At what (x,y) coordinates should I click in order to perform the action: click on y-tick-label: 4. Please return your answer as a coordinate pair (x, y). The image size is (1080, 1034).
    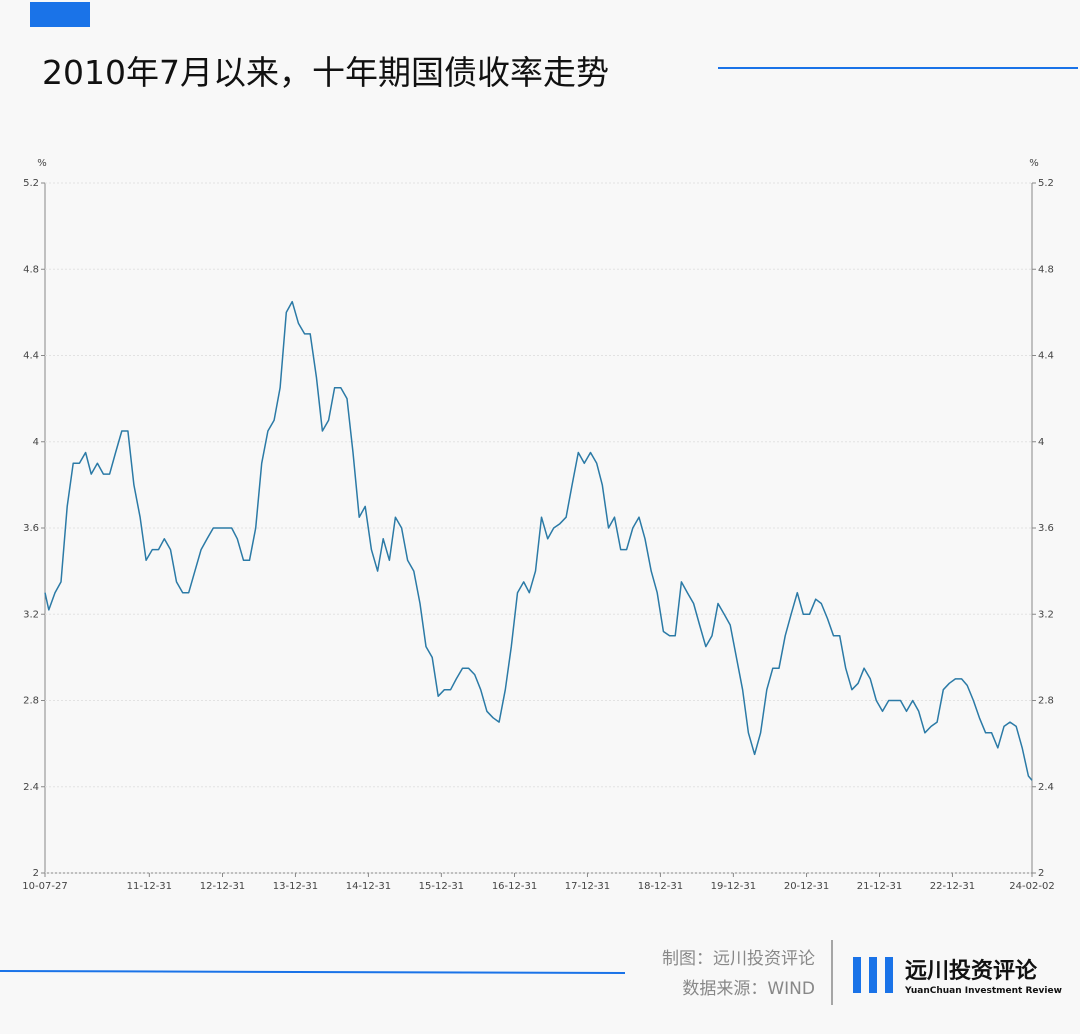
    Looking at the image, I should click on (36, 442).